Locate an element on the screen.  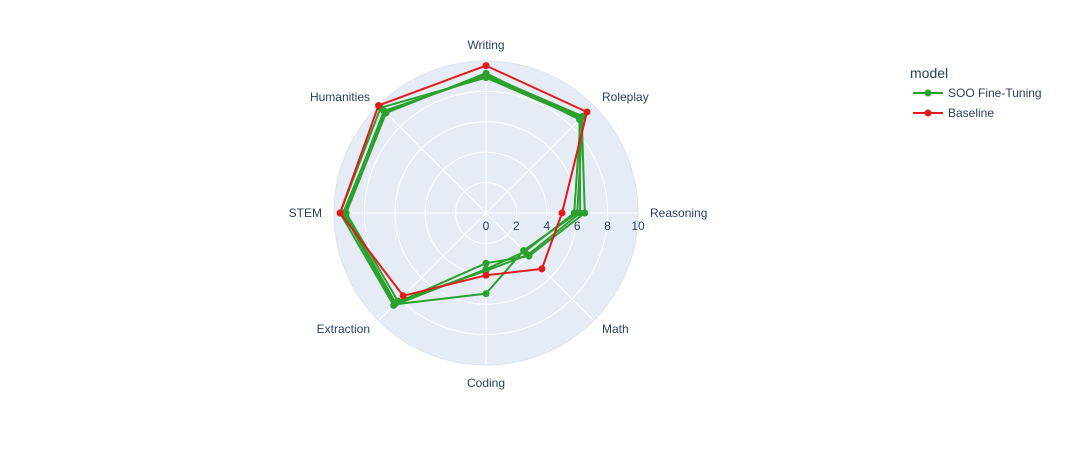
legend-item-baseline: Baseline is located at coordinates (953, 113).